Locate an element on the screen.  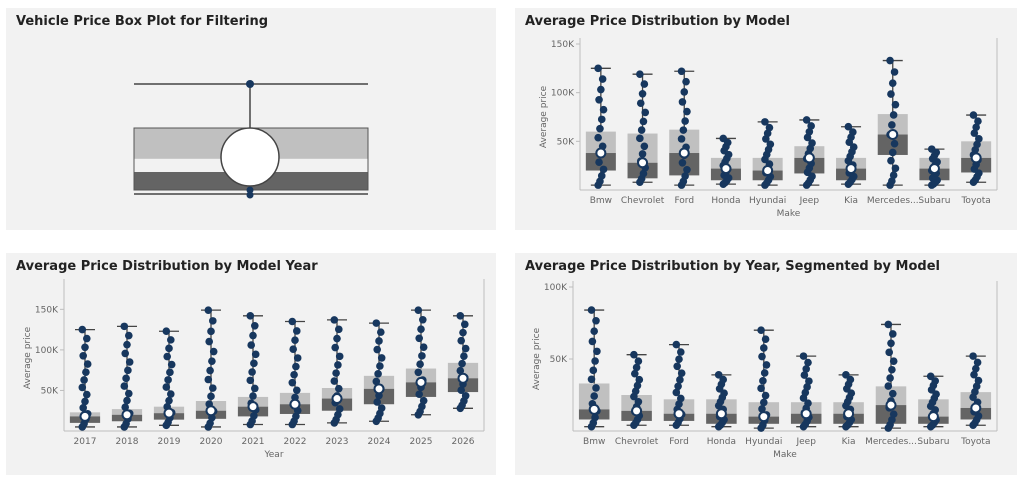
y-tick-label: 50K is located at coordinates (566, 142).